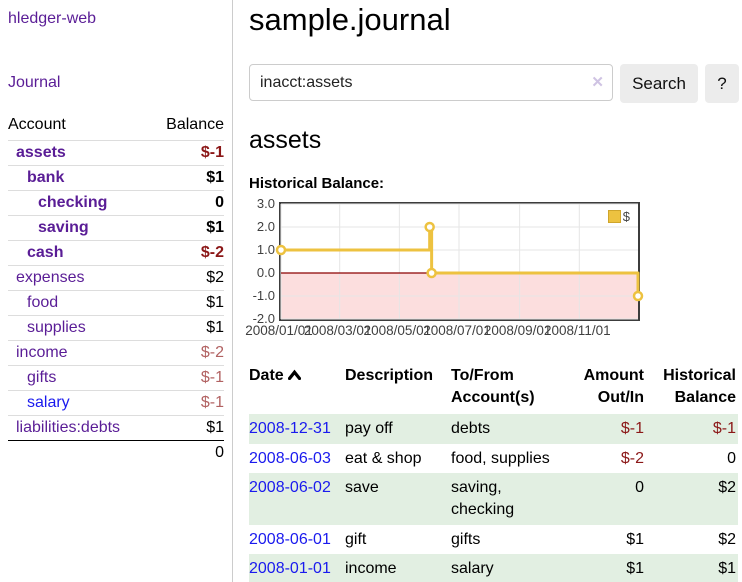  What do you see at coordinates (471, 429) in the screenshot?
I see `transaction-accounts: debts` at bounding box center [471, 429].